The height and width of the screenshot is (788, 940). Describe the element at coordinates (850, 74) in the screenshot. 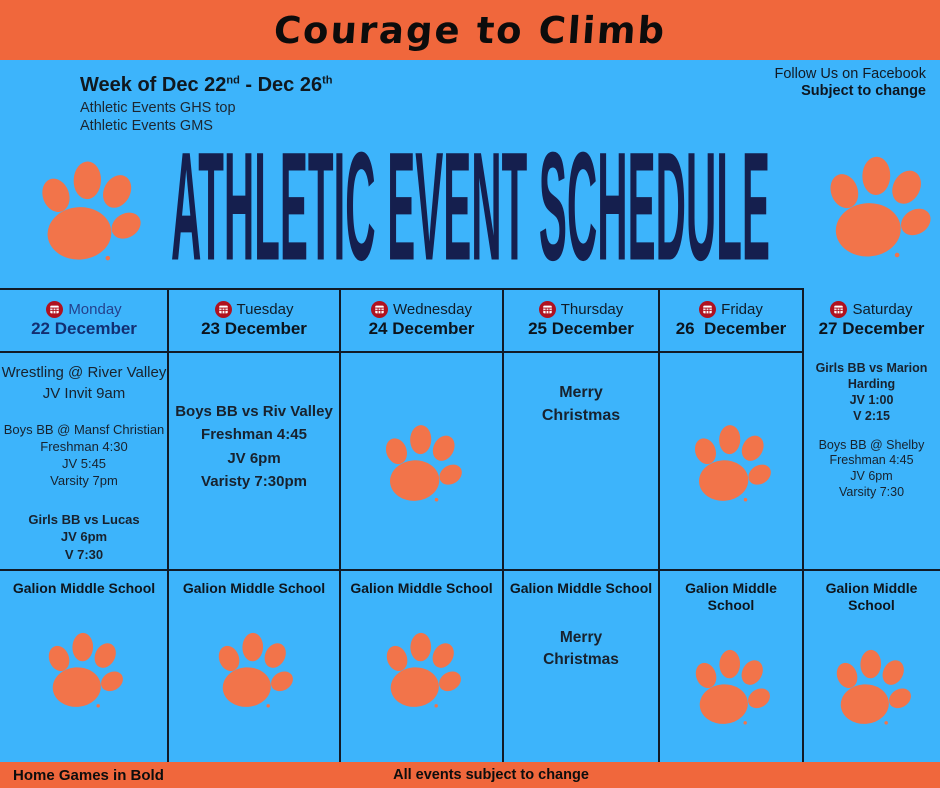

I see `facebook-note: Follow Us on Facebook` at that location.